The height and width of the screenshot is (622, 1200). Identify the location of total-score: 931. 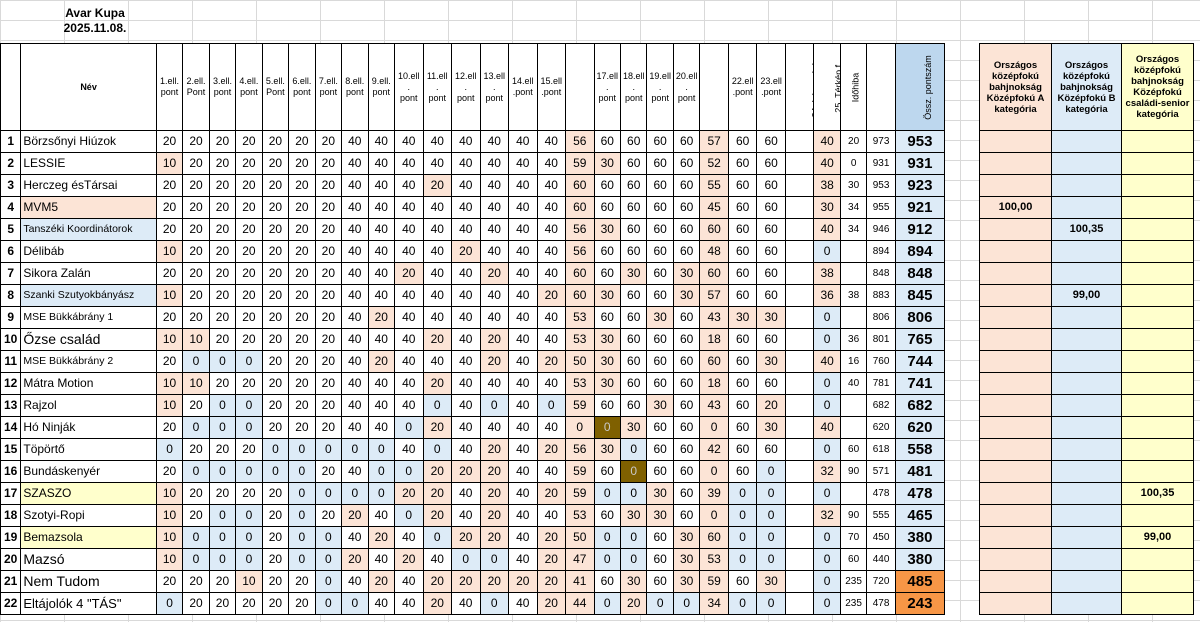
(920, 163).